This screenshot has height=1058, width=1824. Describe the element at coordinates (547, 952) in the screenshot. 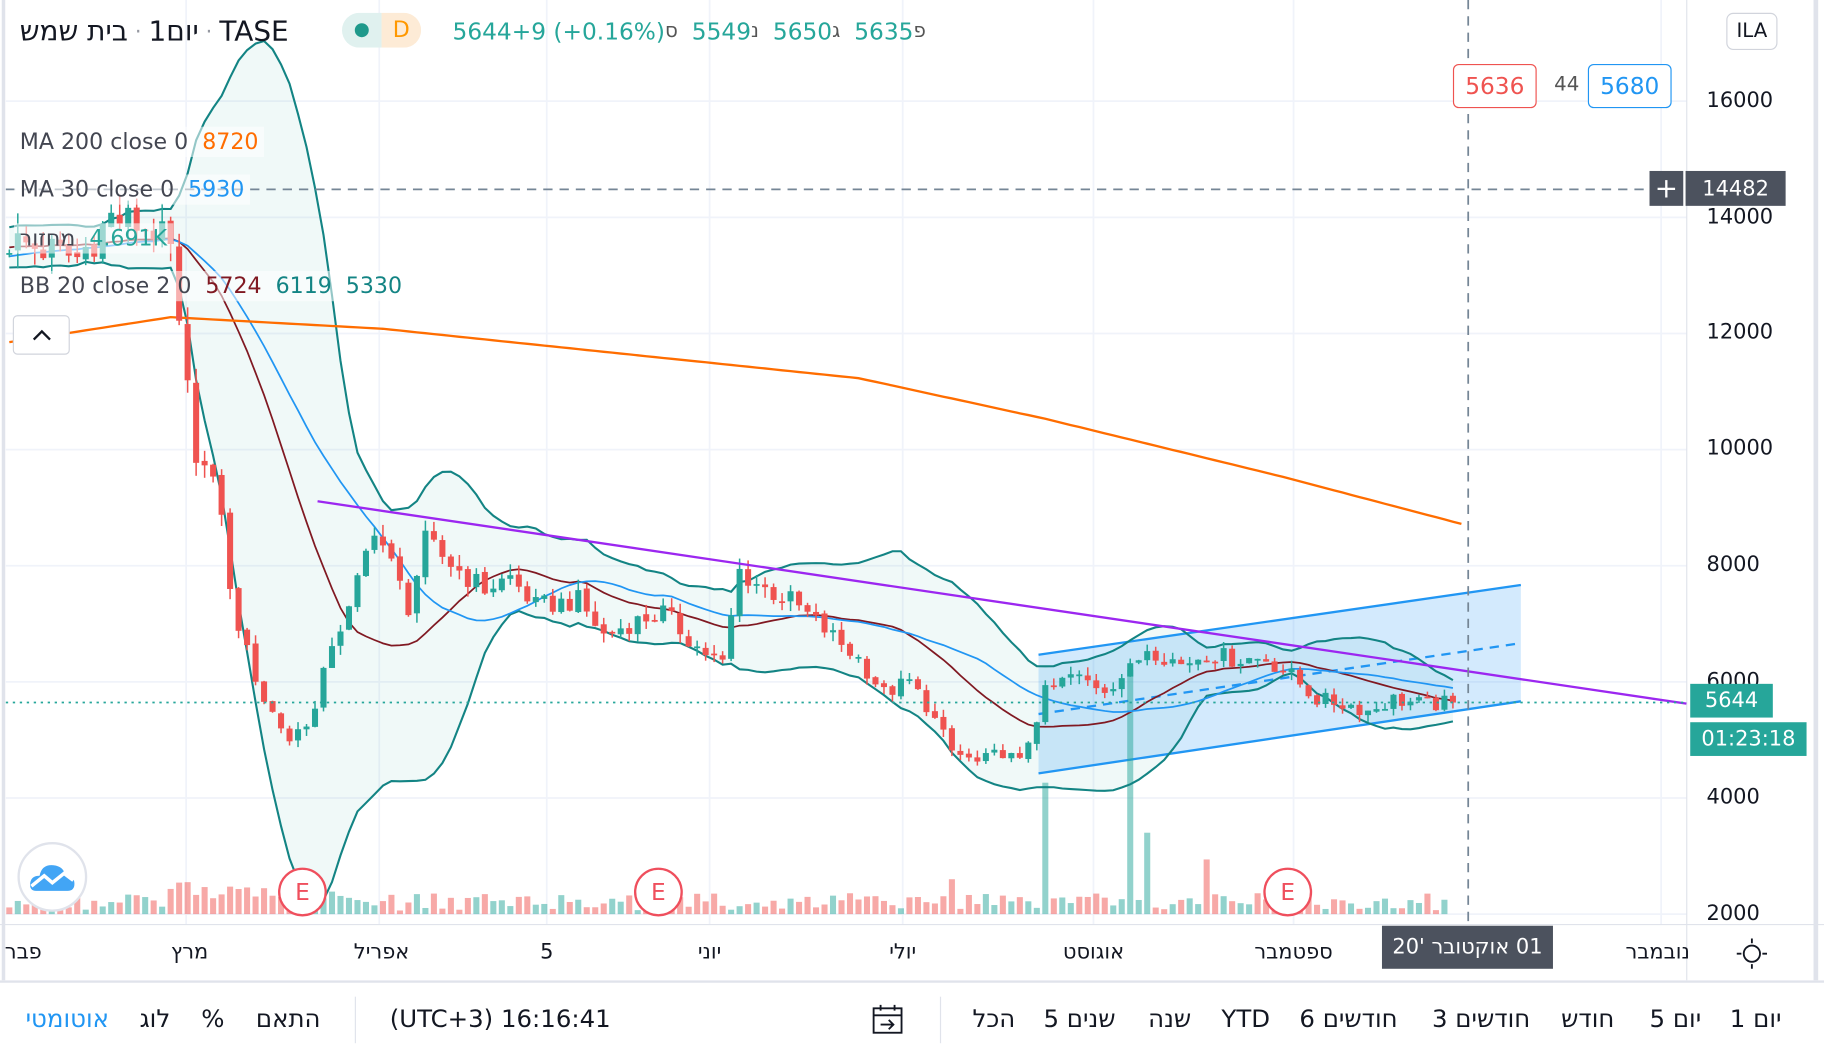

I see `time-tick: 5` at that location.